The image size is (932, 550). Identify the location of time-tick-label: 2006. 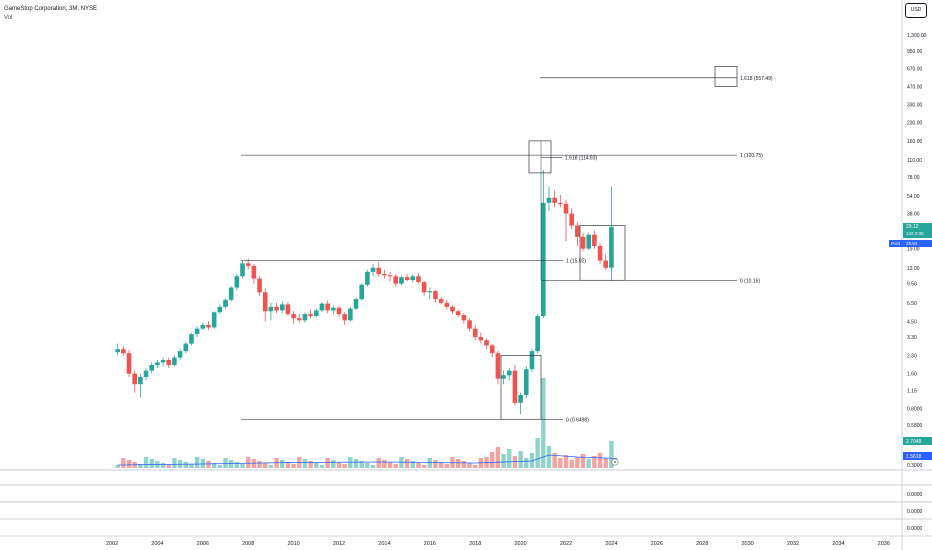
(203, 544).